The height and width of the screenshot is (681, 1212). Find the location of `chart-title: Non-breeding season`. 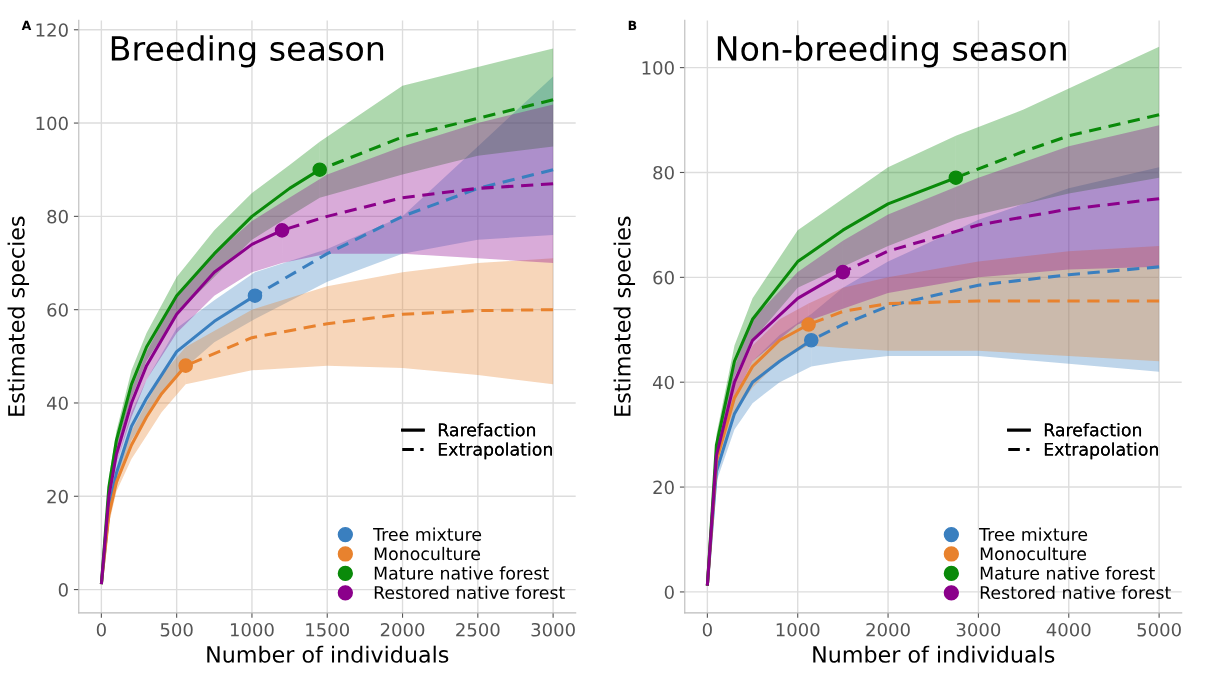

chart-title: Non-breeding season is located at coordinates (891, 51).